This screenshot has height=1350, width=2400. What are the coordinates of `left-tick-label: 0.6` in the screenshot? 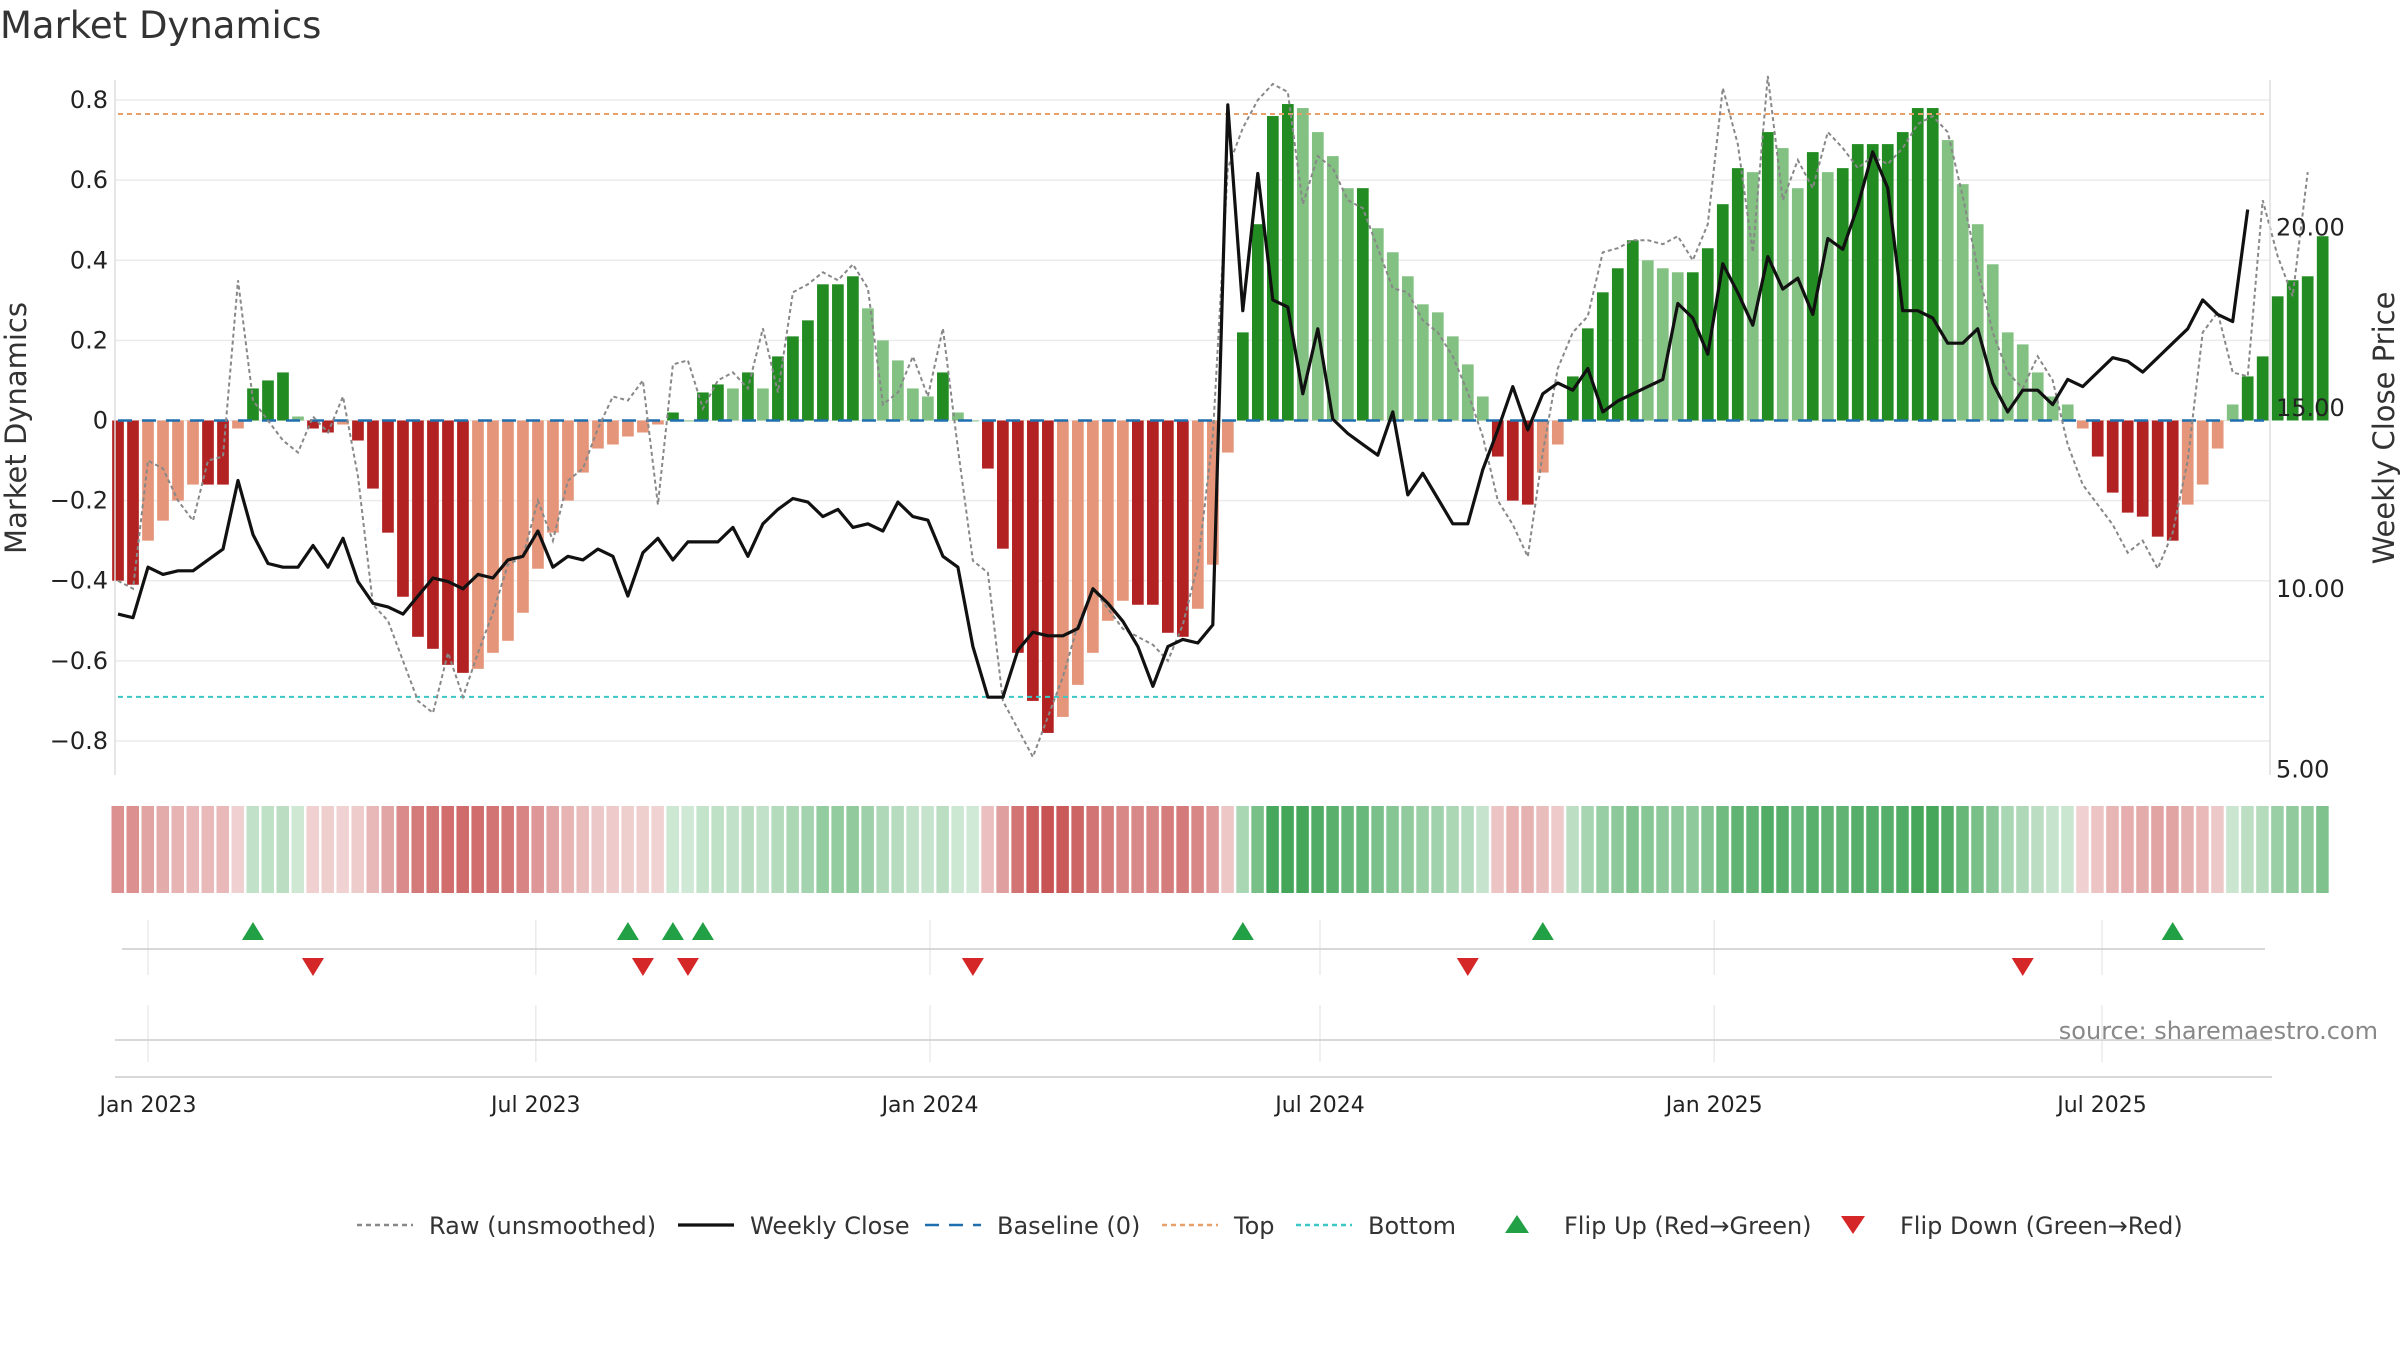 It's located at (89, 180).